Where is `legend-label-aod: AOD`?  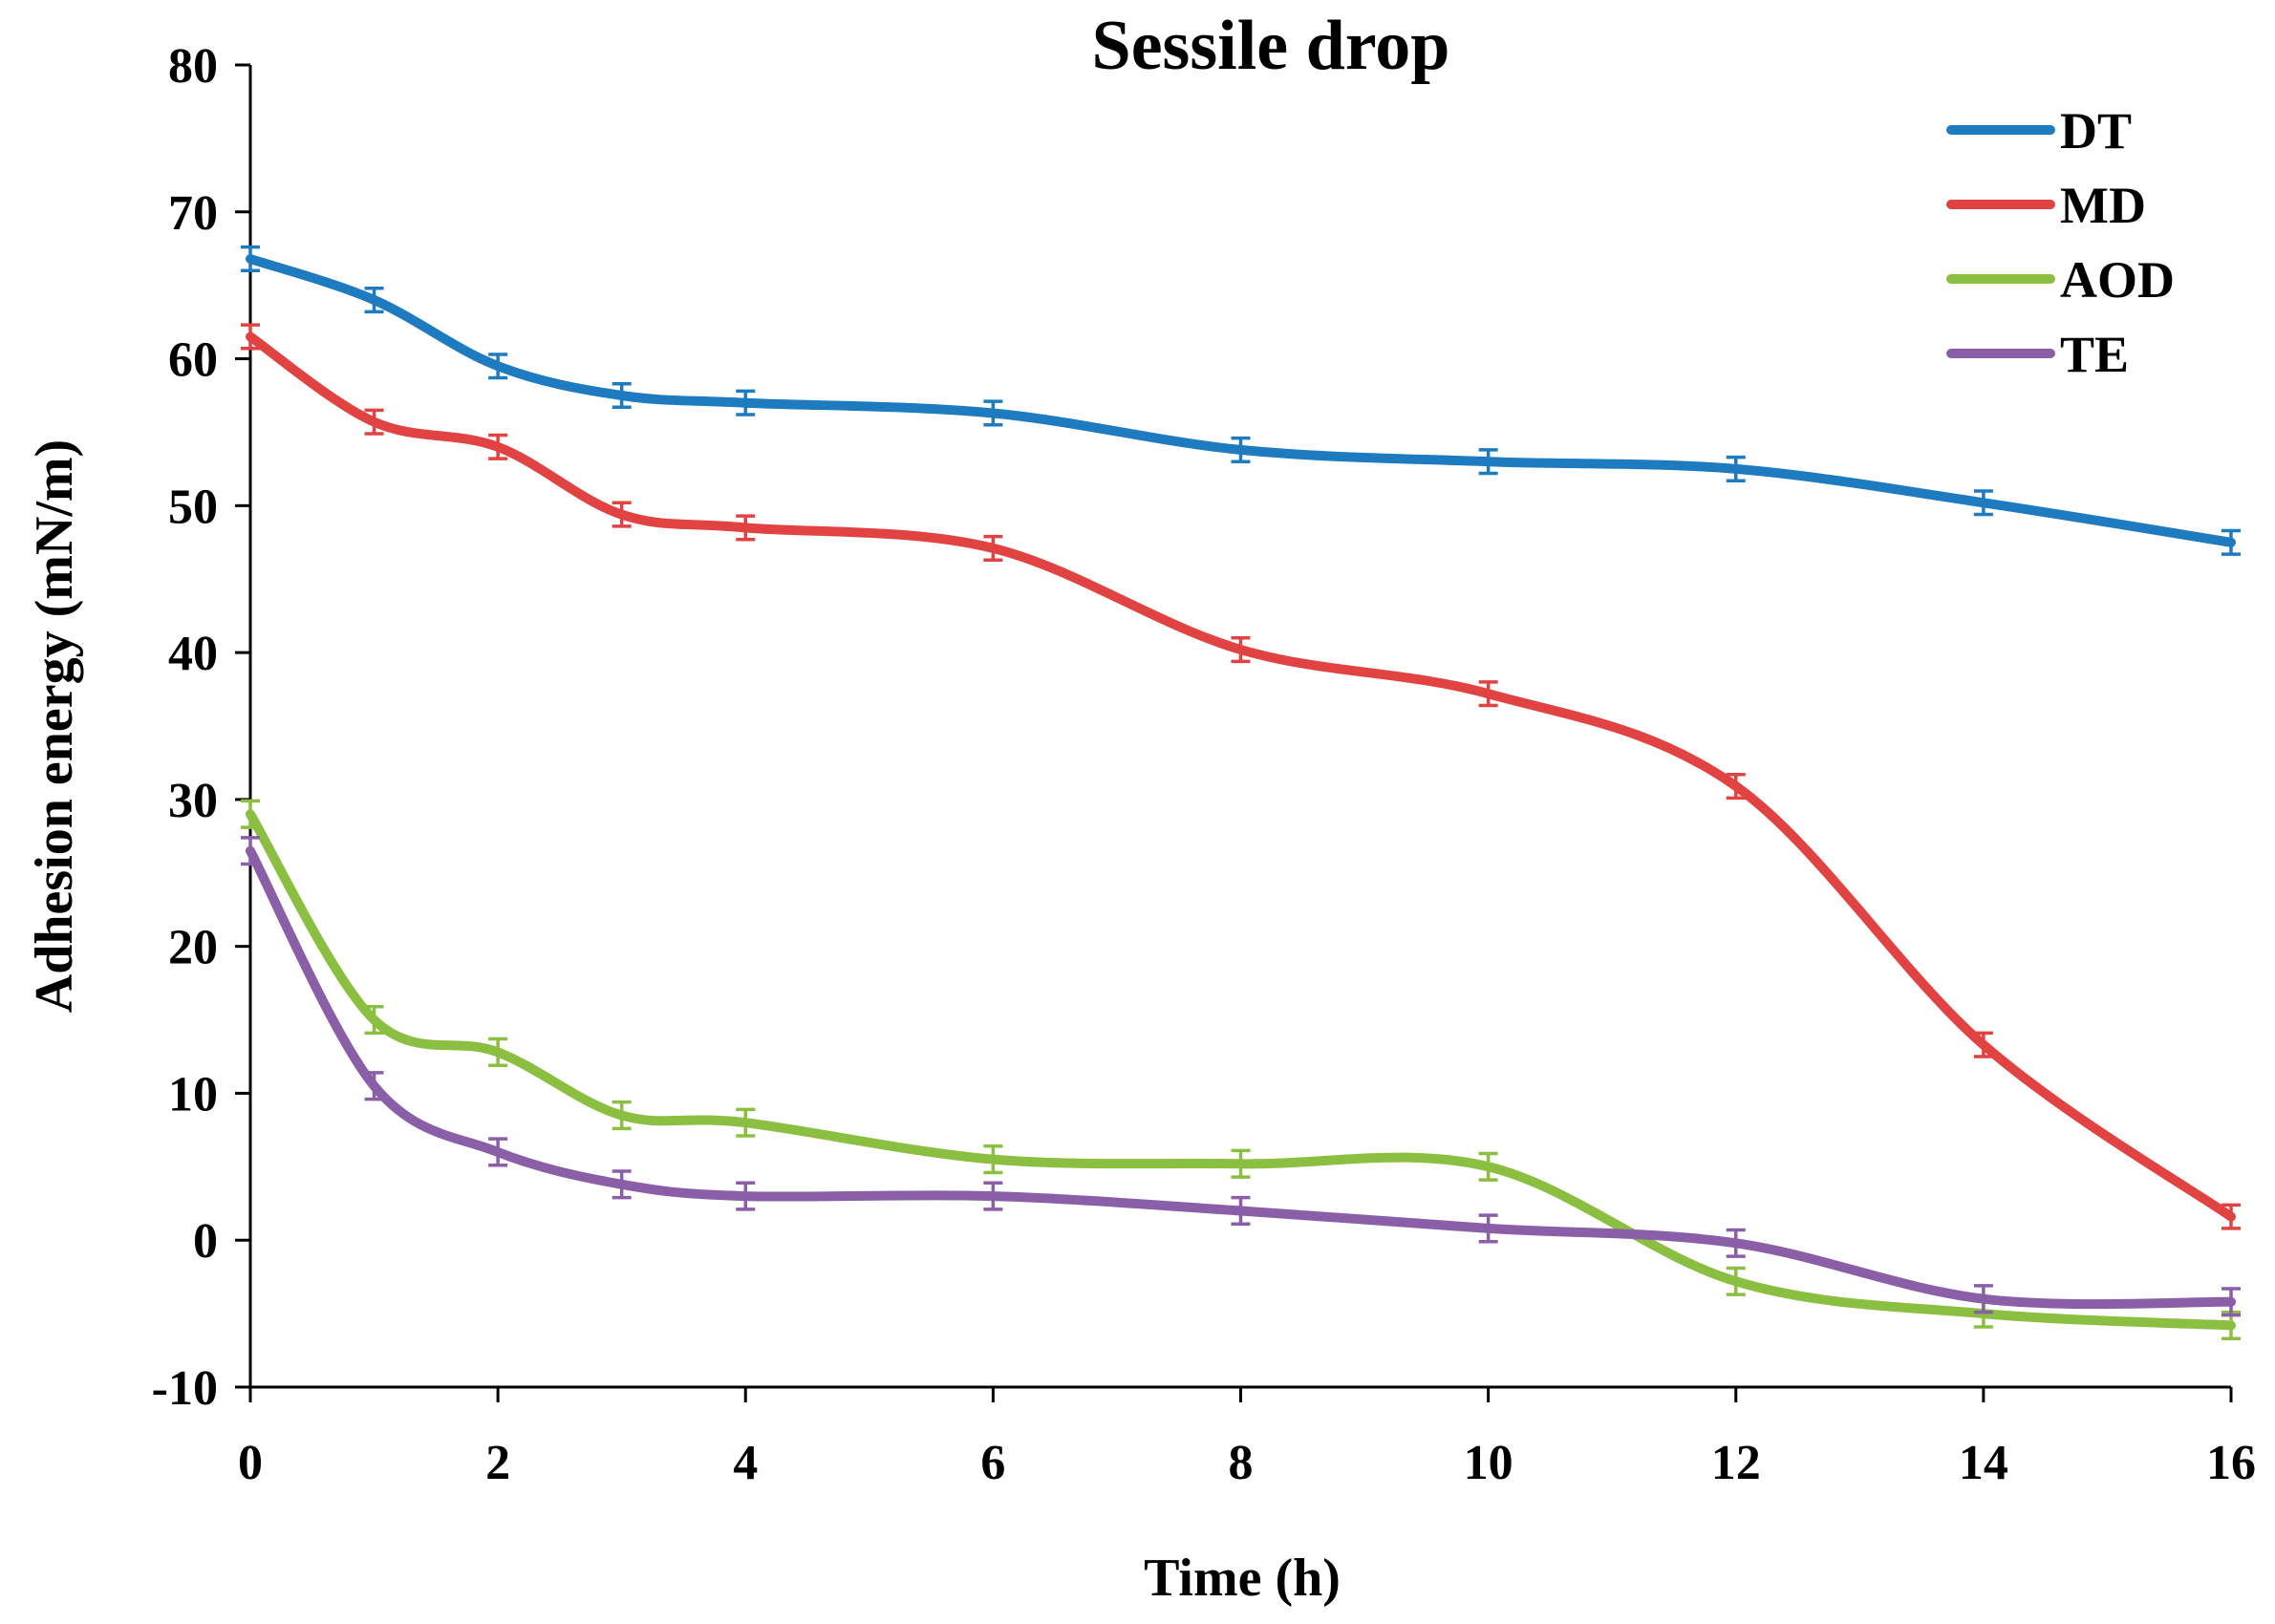 legend-label-aod: AOD is located at coordinates (2117, 280).